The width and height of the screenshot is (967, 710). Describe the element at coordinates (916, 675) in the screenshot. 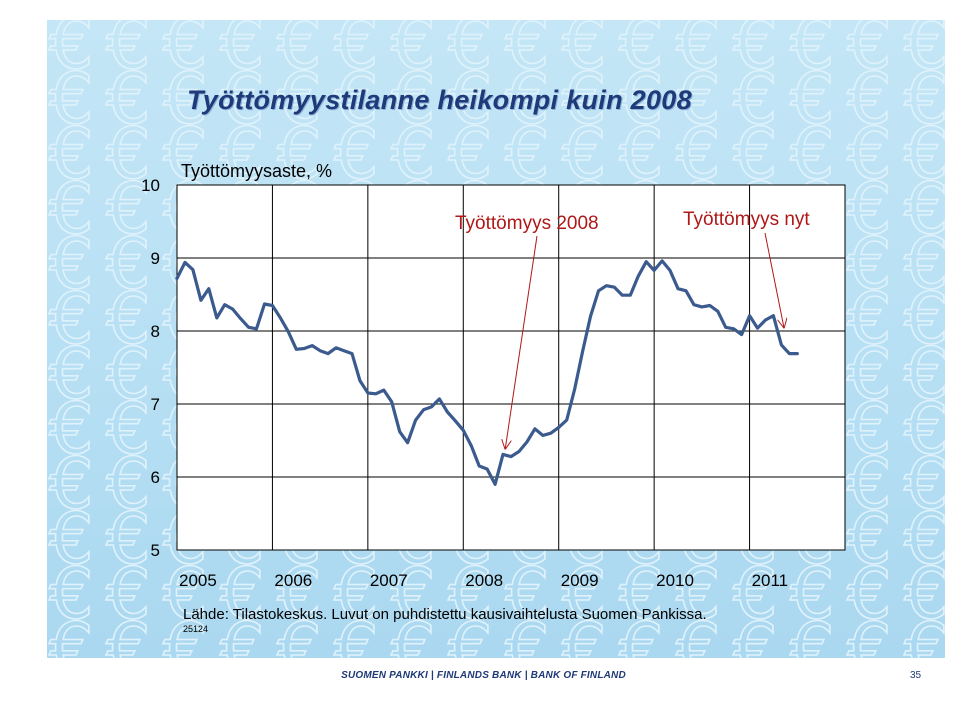

I see `page-number: 35` at that location.